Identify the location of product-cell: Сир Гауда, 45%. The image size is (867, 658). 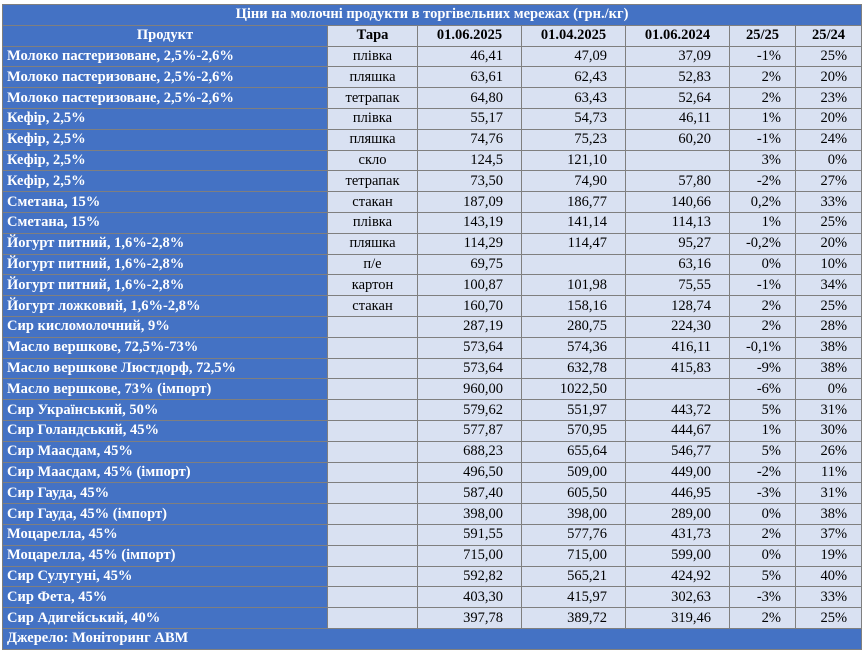
(165, 493).